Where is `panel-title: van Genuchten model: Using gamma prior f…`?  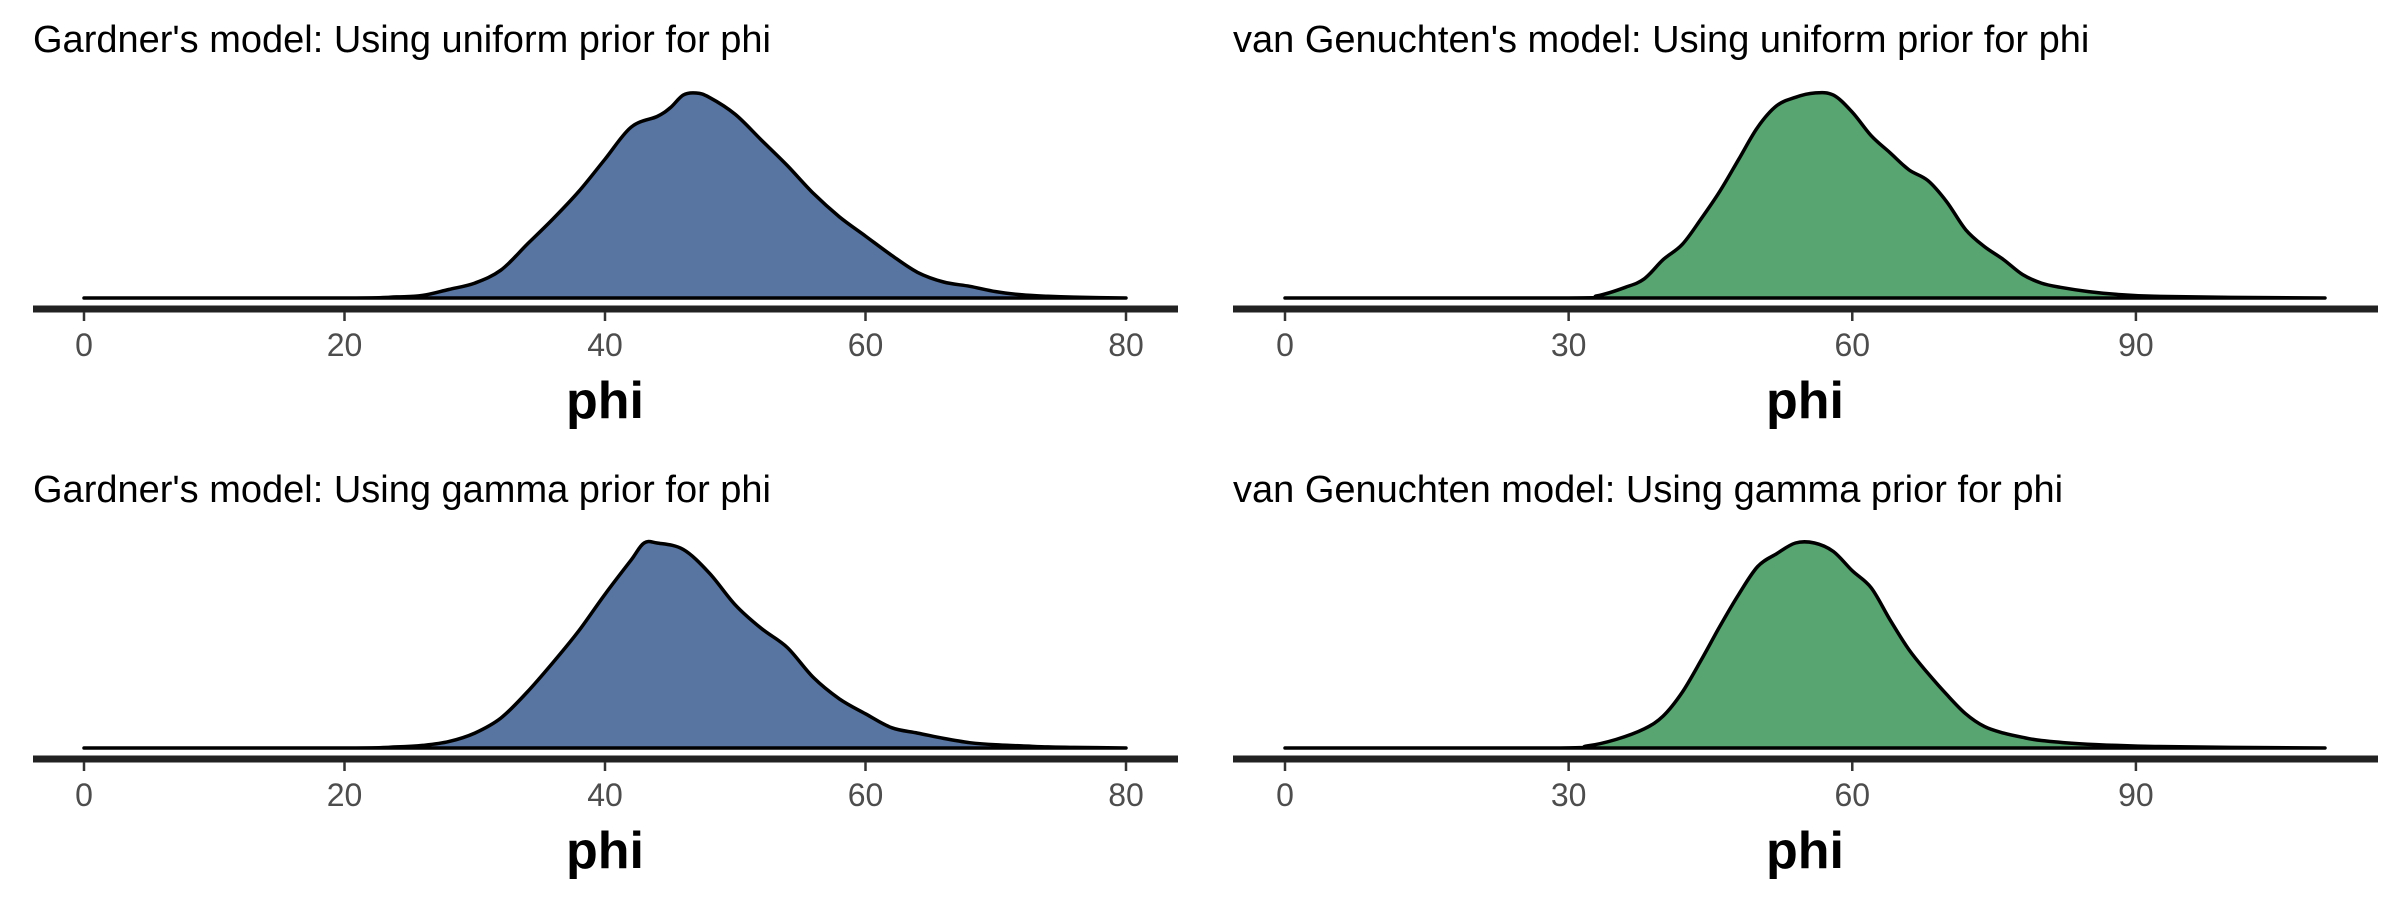 panel-title: van Genuchten model: Using gamma prior f… is located at coordinates (1648, 490).